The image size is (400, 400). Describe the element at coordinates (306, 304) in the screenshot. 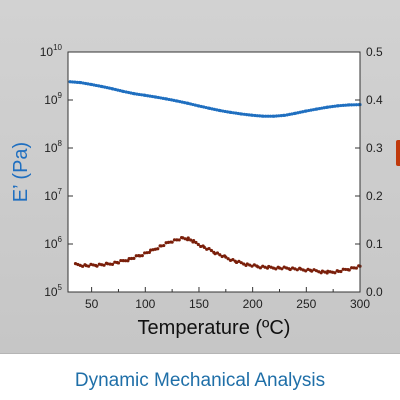

I see `x-tick-label: 250` at that location.